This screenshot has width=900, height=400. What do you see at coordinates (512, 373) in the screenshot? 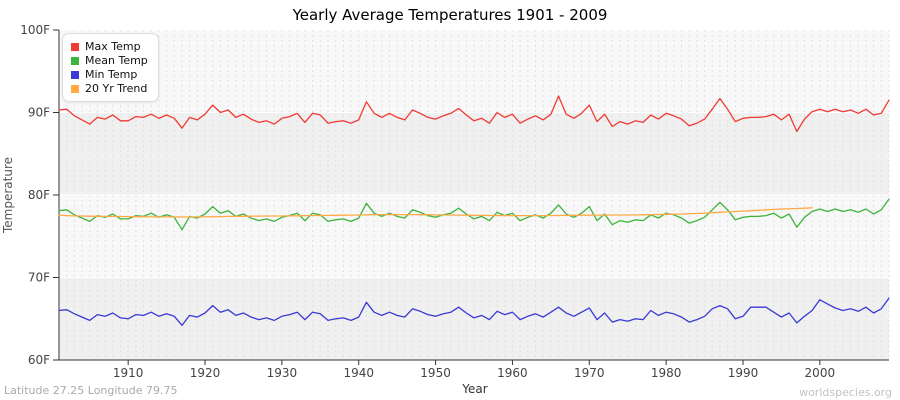
I see `x-tick-label: 1960` at bounding box center [512, 373].